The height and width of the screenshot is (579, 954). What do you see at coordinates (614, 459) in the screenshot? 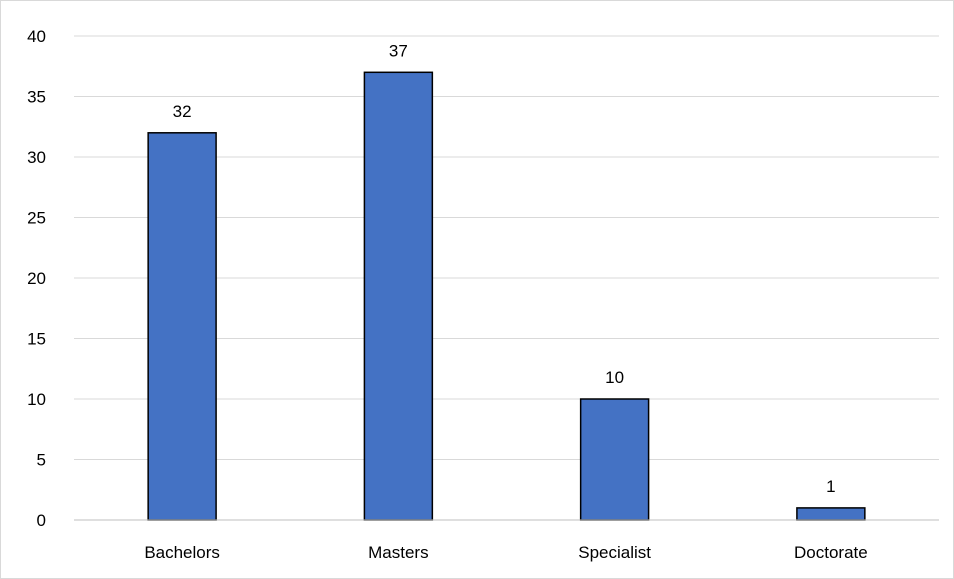
I see `bar-specialist` at bounding box center [614, 459].